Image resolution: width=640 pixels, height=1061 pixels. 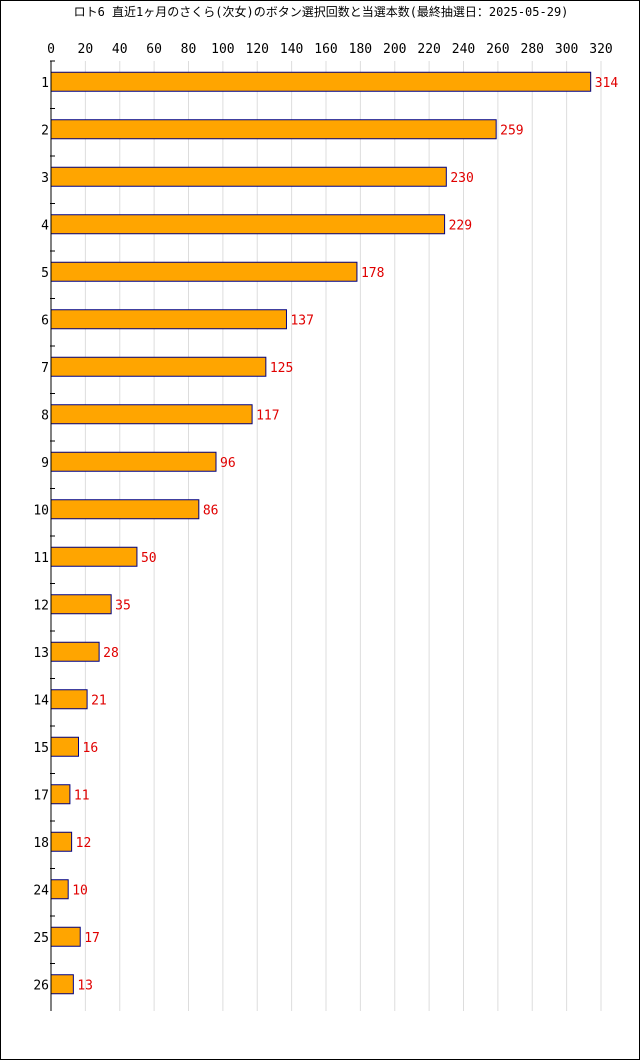 I want to click on data-label: 314, so click(x=607, y=83).